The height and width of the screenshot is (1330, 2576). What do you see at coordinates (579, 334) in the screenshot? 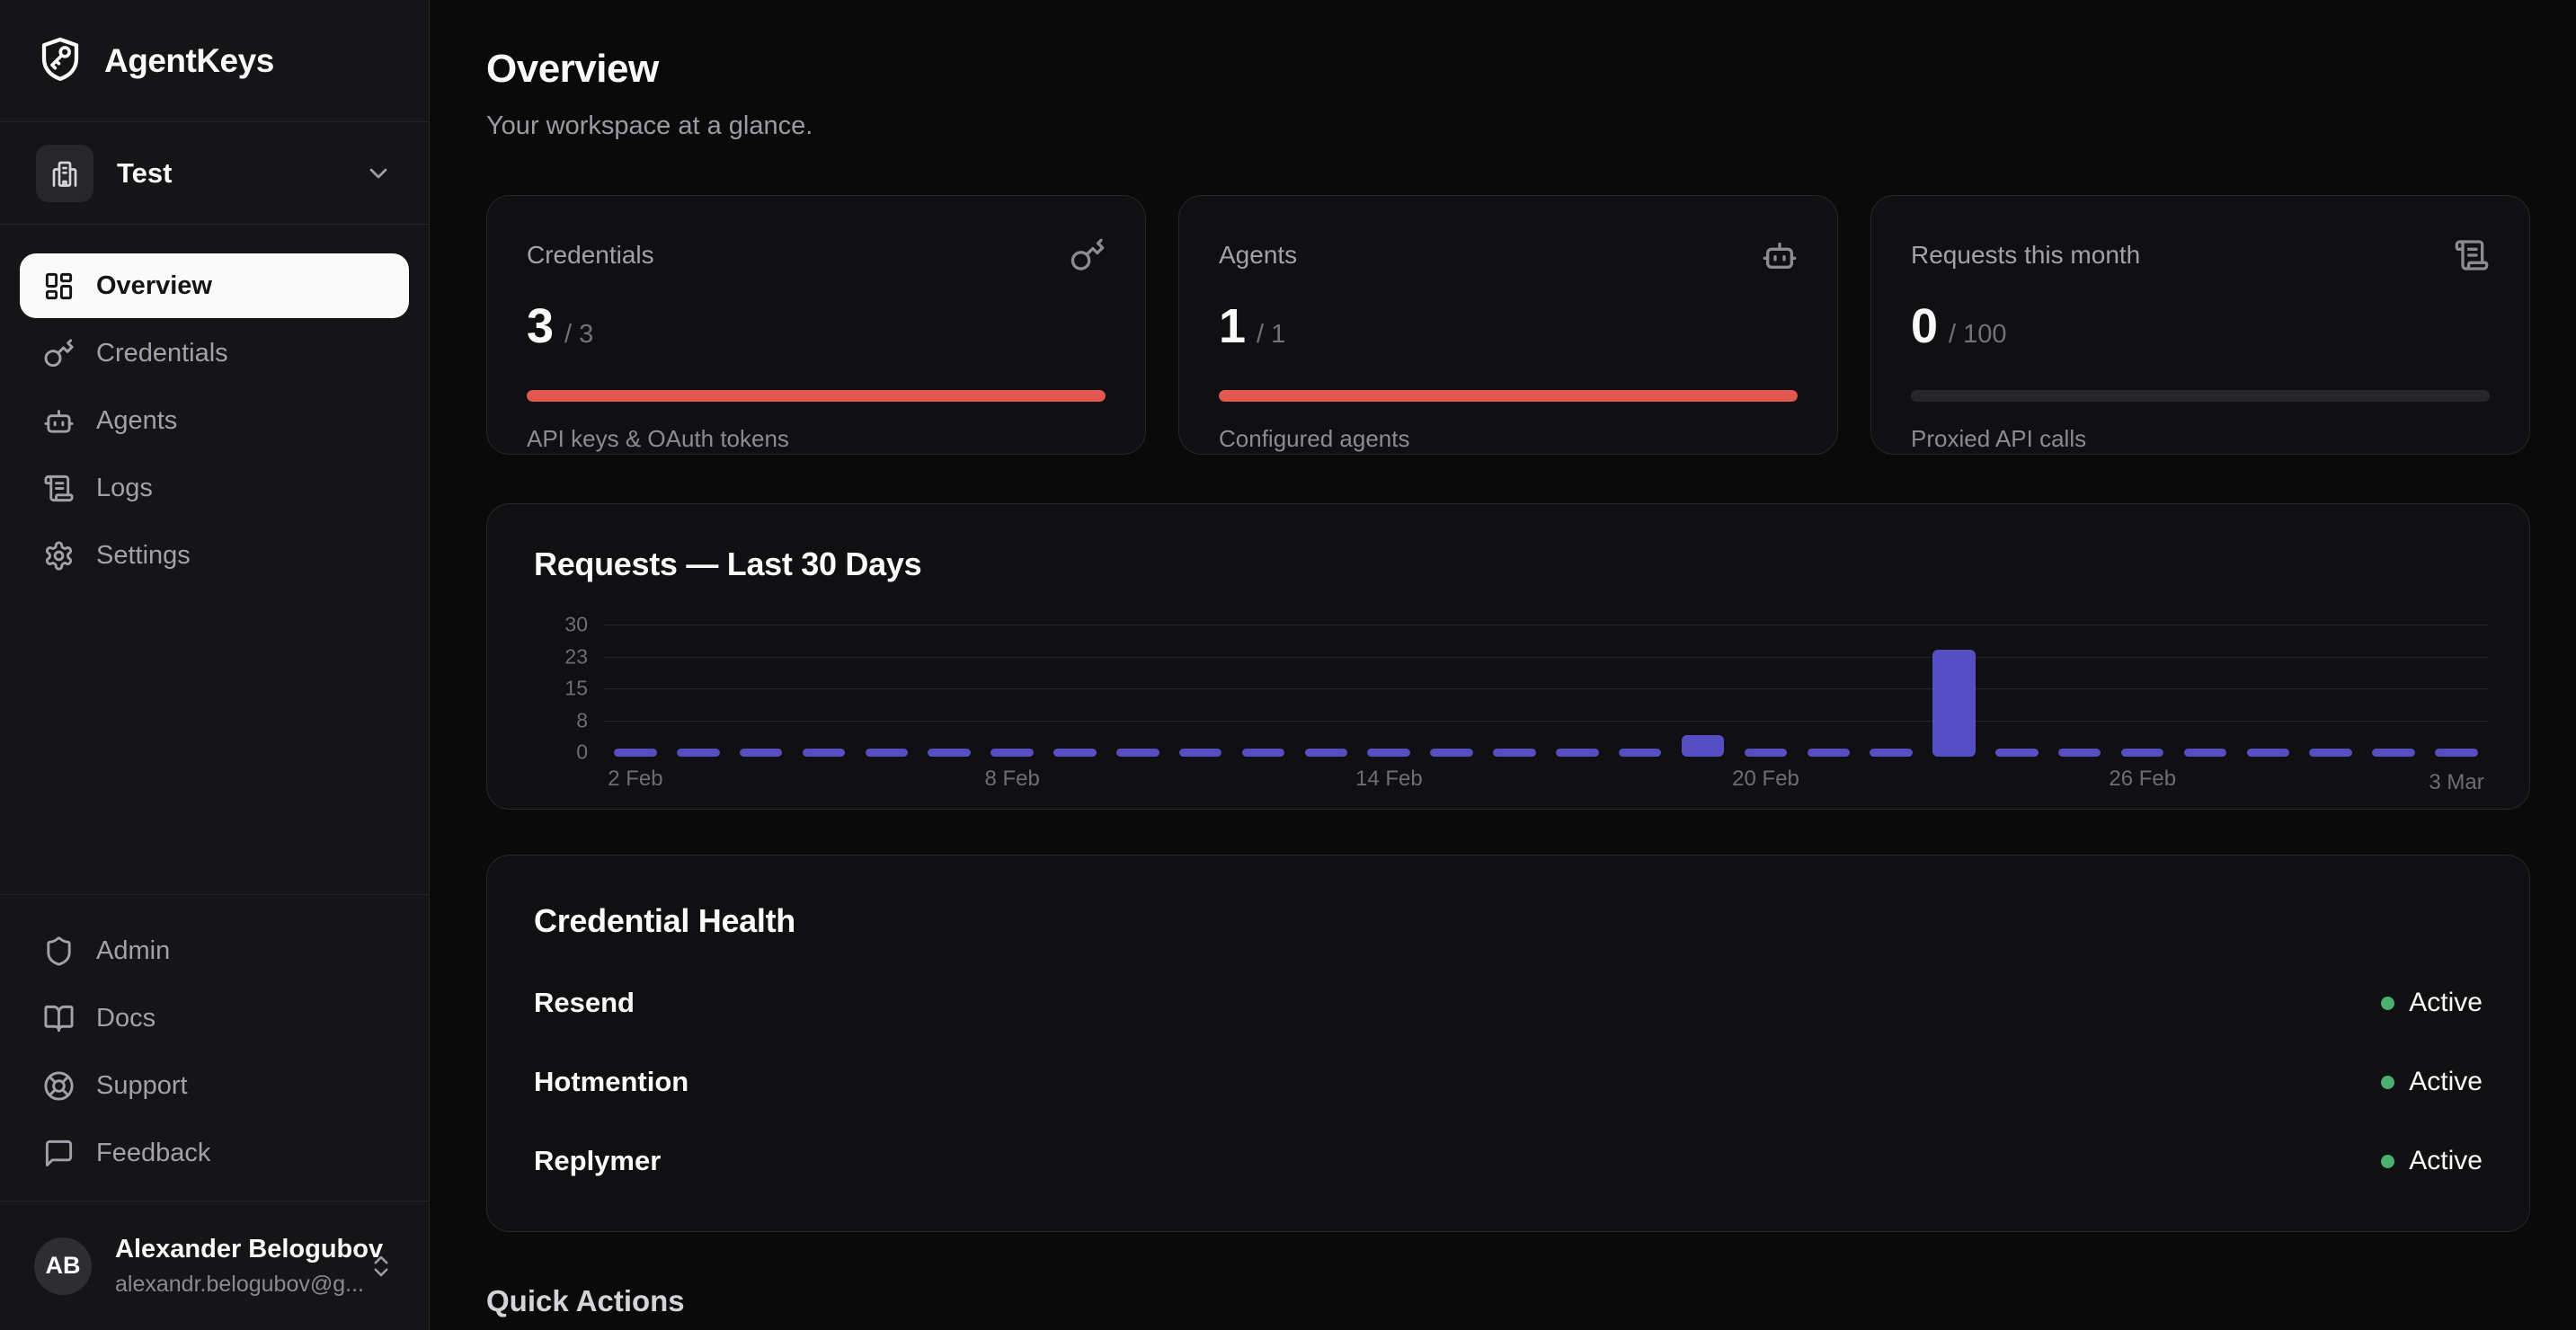
I see `stat-limit: / 3` at bounding box center [579, 334].